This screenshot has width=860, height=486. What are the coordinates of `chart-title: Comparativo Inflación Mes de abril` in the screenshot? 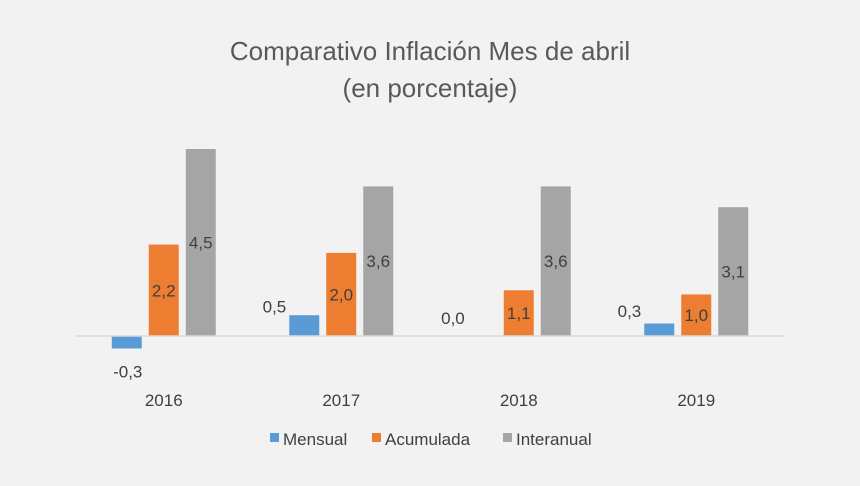 It's located at (430, 51).